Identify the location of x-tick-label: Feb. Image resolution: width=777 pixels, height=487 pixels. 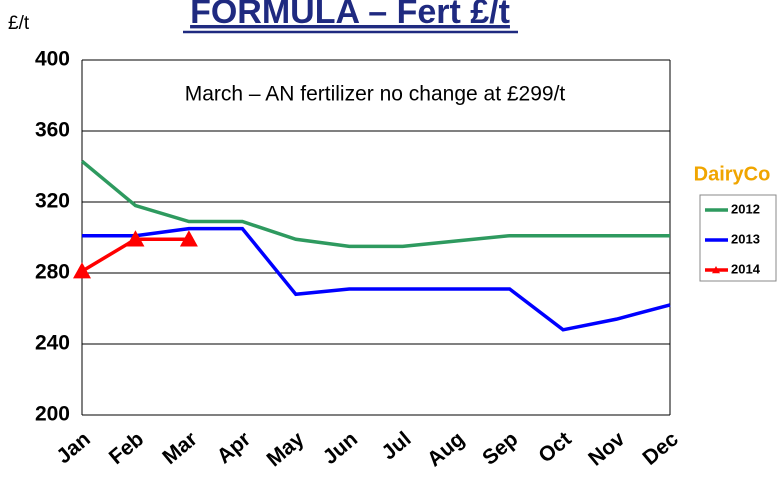
(126, 448).